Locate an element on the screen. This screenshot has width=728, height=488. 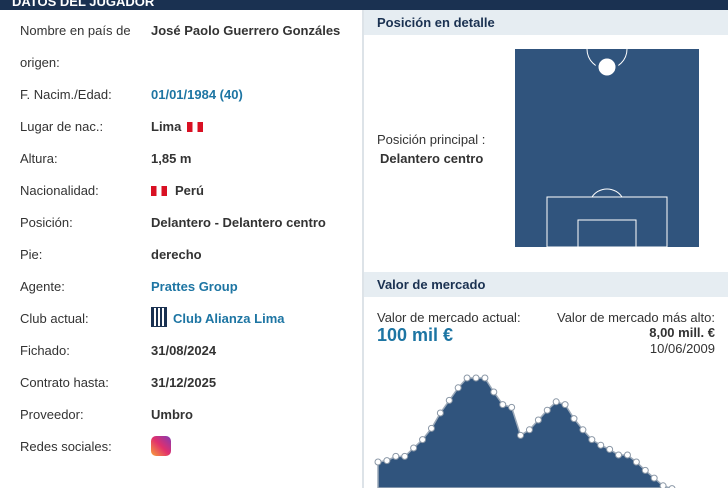
market-value-chart is located at coordinates (525, 431).